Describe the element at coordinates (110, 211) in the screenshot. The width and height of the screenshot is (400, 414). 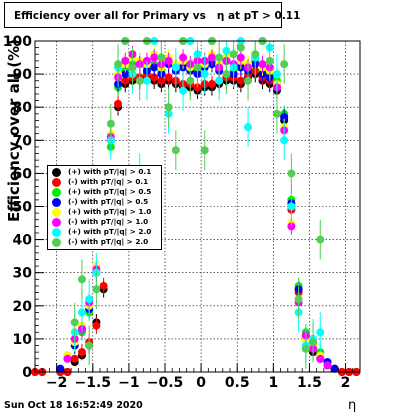
I see `legend-label: (+) with pT/|q| > 1.0` at that location.